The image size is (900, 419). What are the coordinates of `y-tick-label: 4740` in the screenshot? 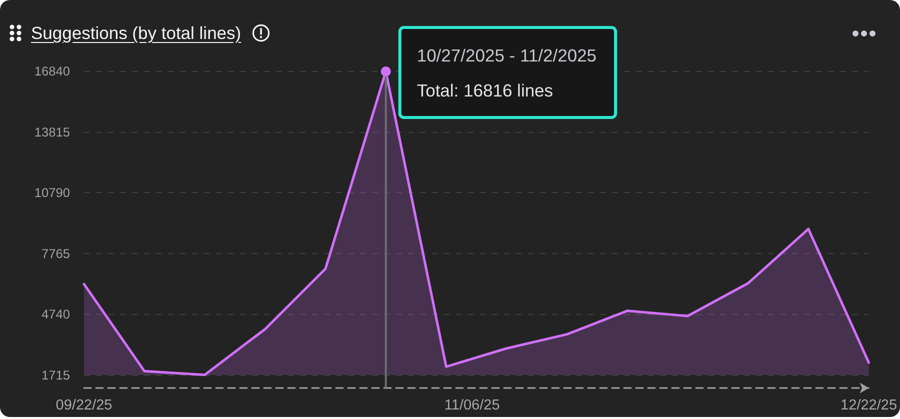 It's located at (56, 314).